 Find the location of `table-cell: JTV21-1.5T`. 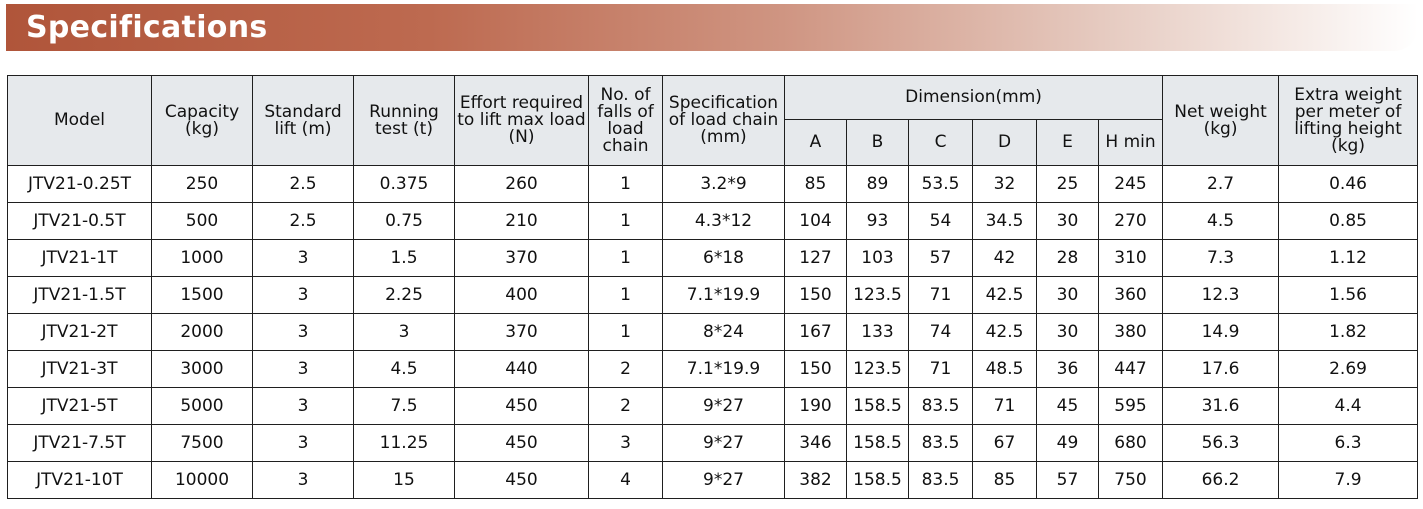

table-cell: JTV21-1.5T is located at coordinates (79, 295).